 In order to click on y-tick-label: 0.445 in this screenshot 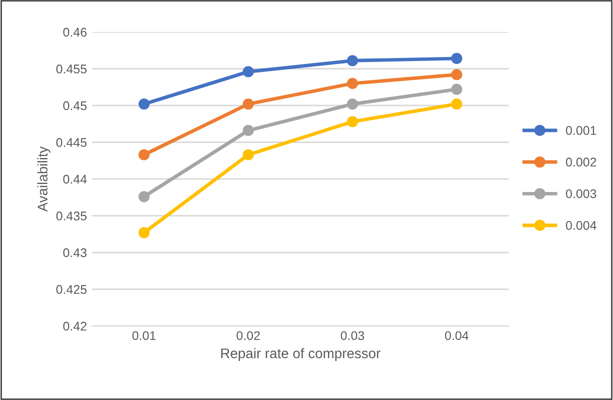, I will do `click(71, 142)`.